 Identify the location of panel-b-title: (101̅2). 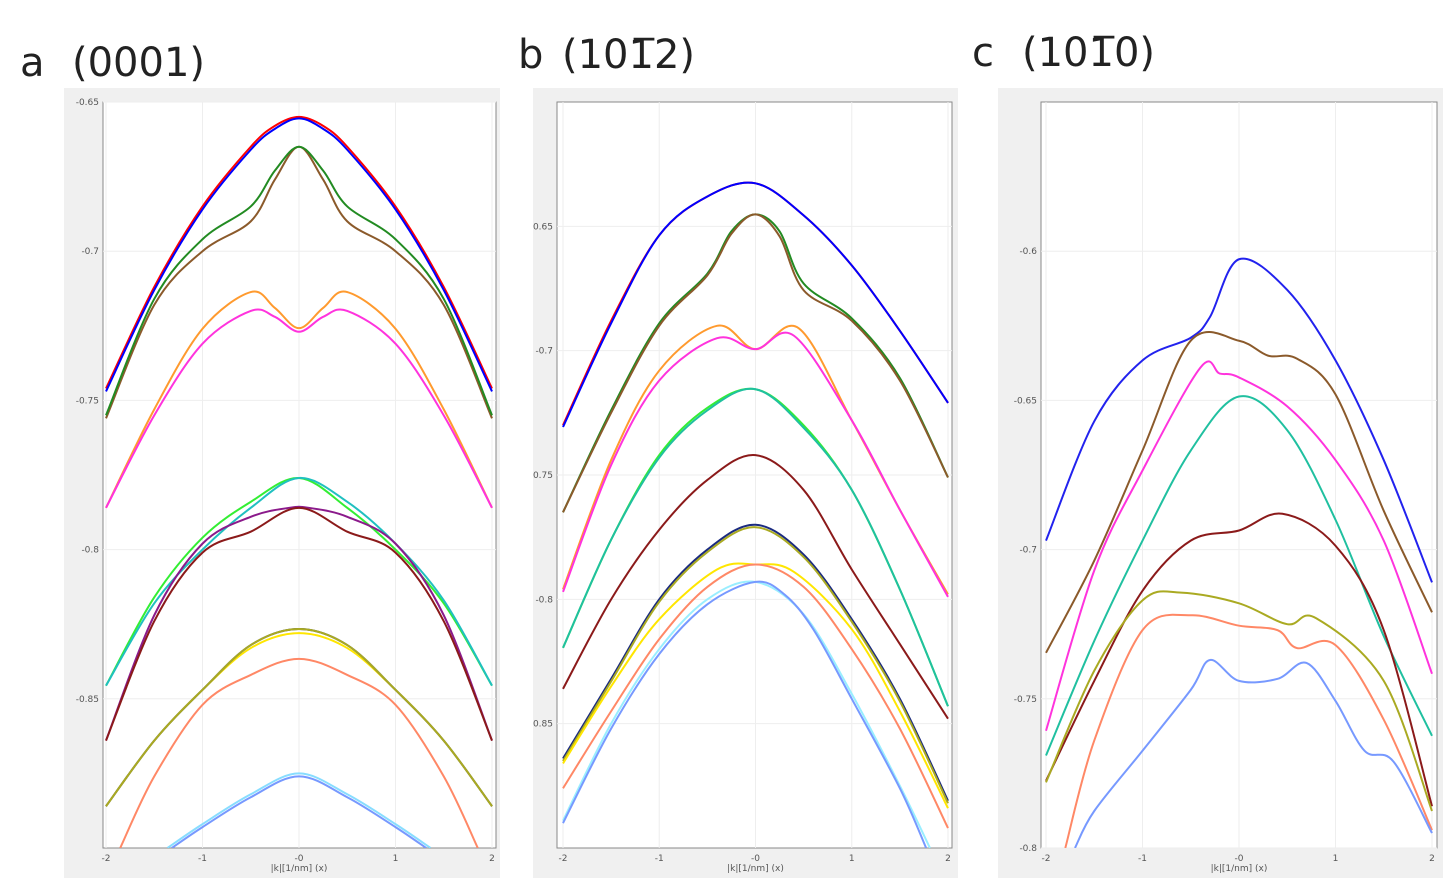
(629, 55).